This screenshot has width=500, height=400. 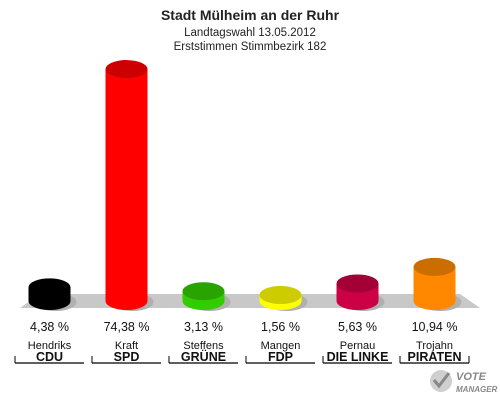 What do you see at coordinates (280, 327) in the screenshot?
I see `value-label: 1,56 %` at bounding box center [280, 327].